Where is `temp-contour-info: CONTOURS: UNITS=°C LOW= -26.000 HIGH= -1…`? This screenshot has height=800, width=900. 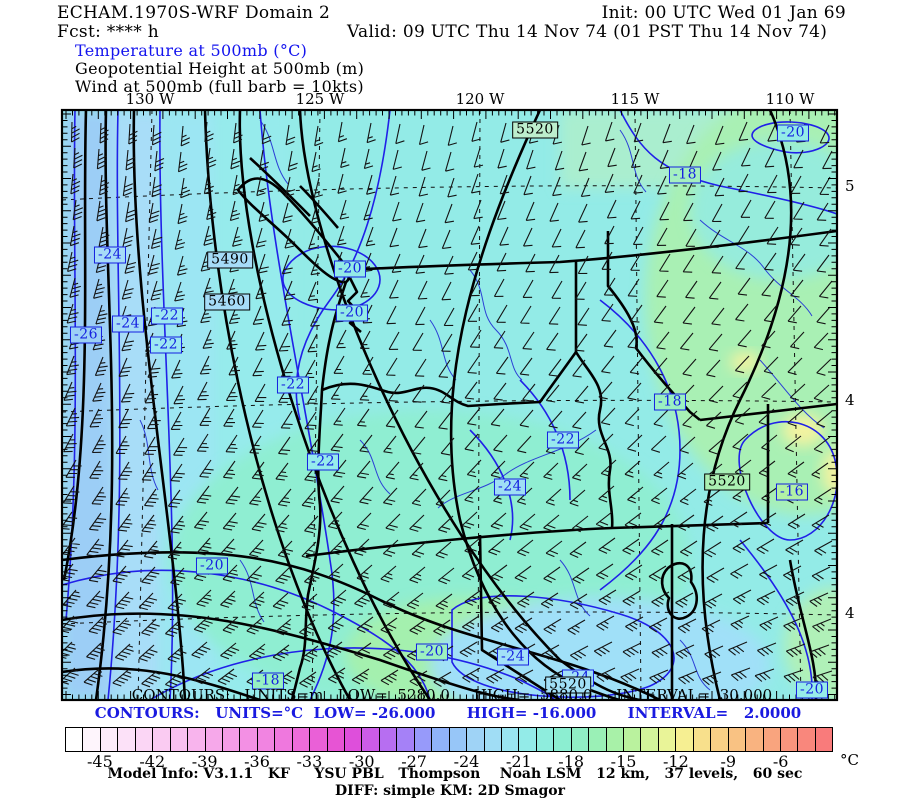 temp-contour-info: CONTOURS: UNITS=°C LOW= -26.000 HIGH= -1… is located at coordinates (448, 713).